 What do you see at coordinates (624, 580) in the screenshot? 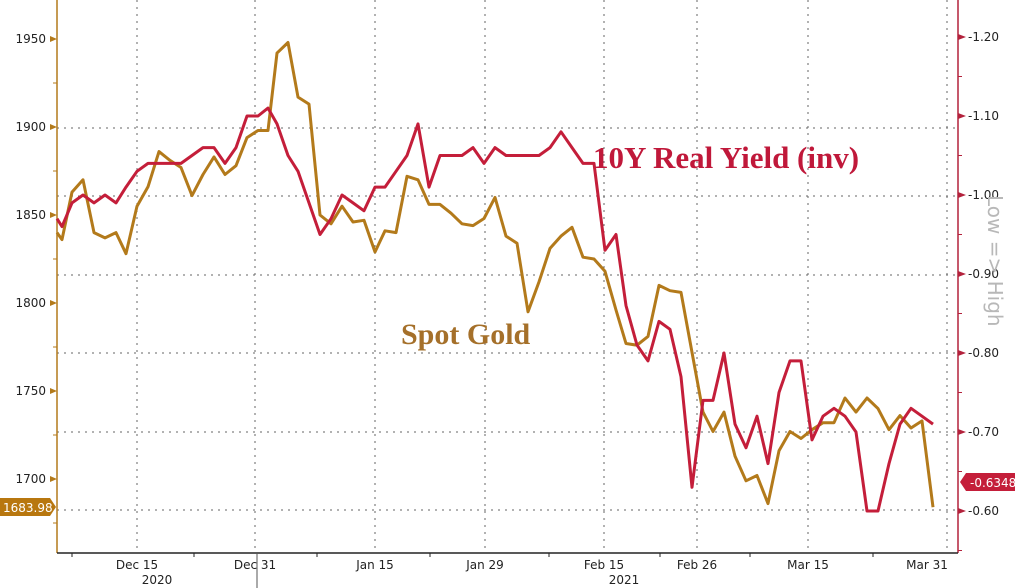
I see `x-year-label: 2021` at bounding box center [624, 580].